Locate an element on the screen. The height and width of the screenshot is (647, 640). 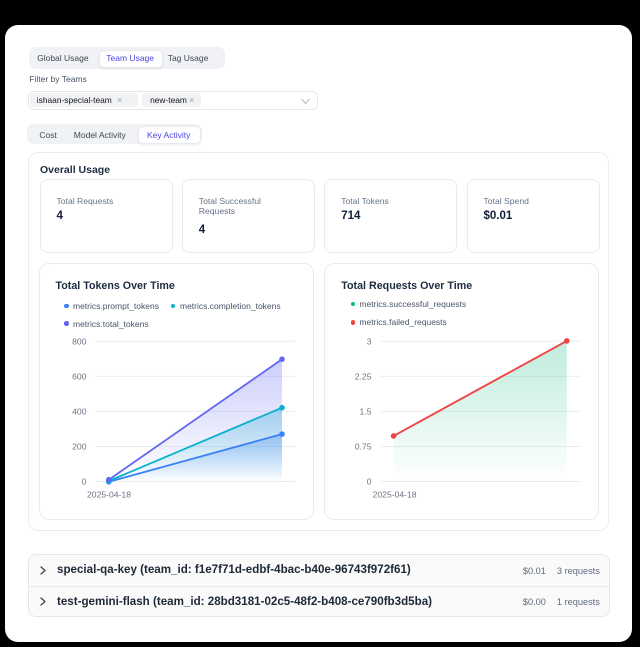
svg-text: 200 is located at coordinates (79, 446).